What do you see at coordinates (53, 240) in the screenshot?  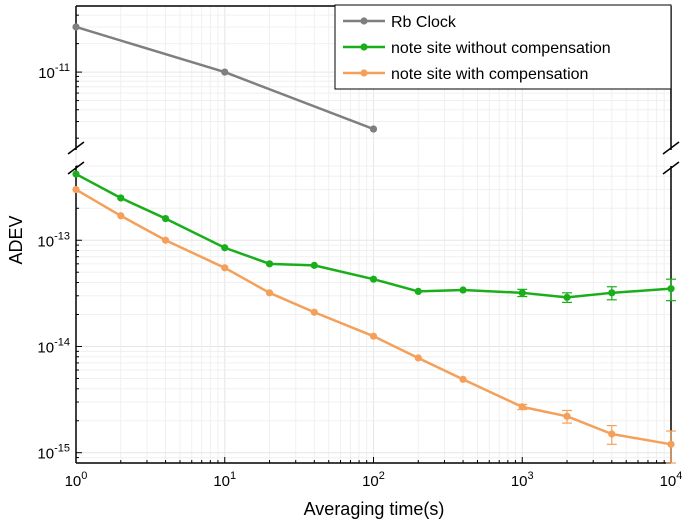 I see `y-tick-label: 10-13` at bounding box center [53, 240].